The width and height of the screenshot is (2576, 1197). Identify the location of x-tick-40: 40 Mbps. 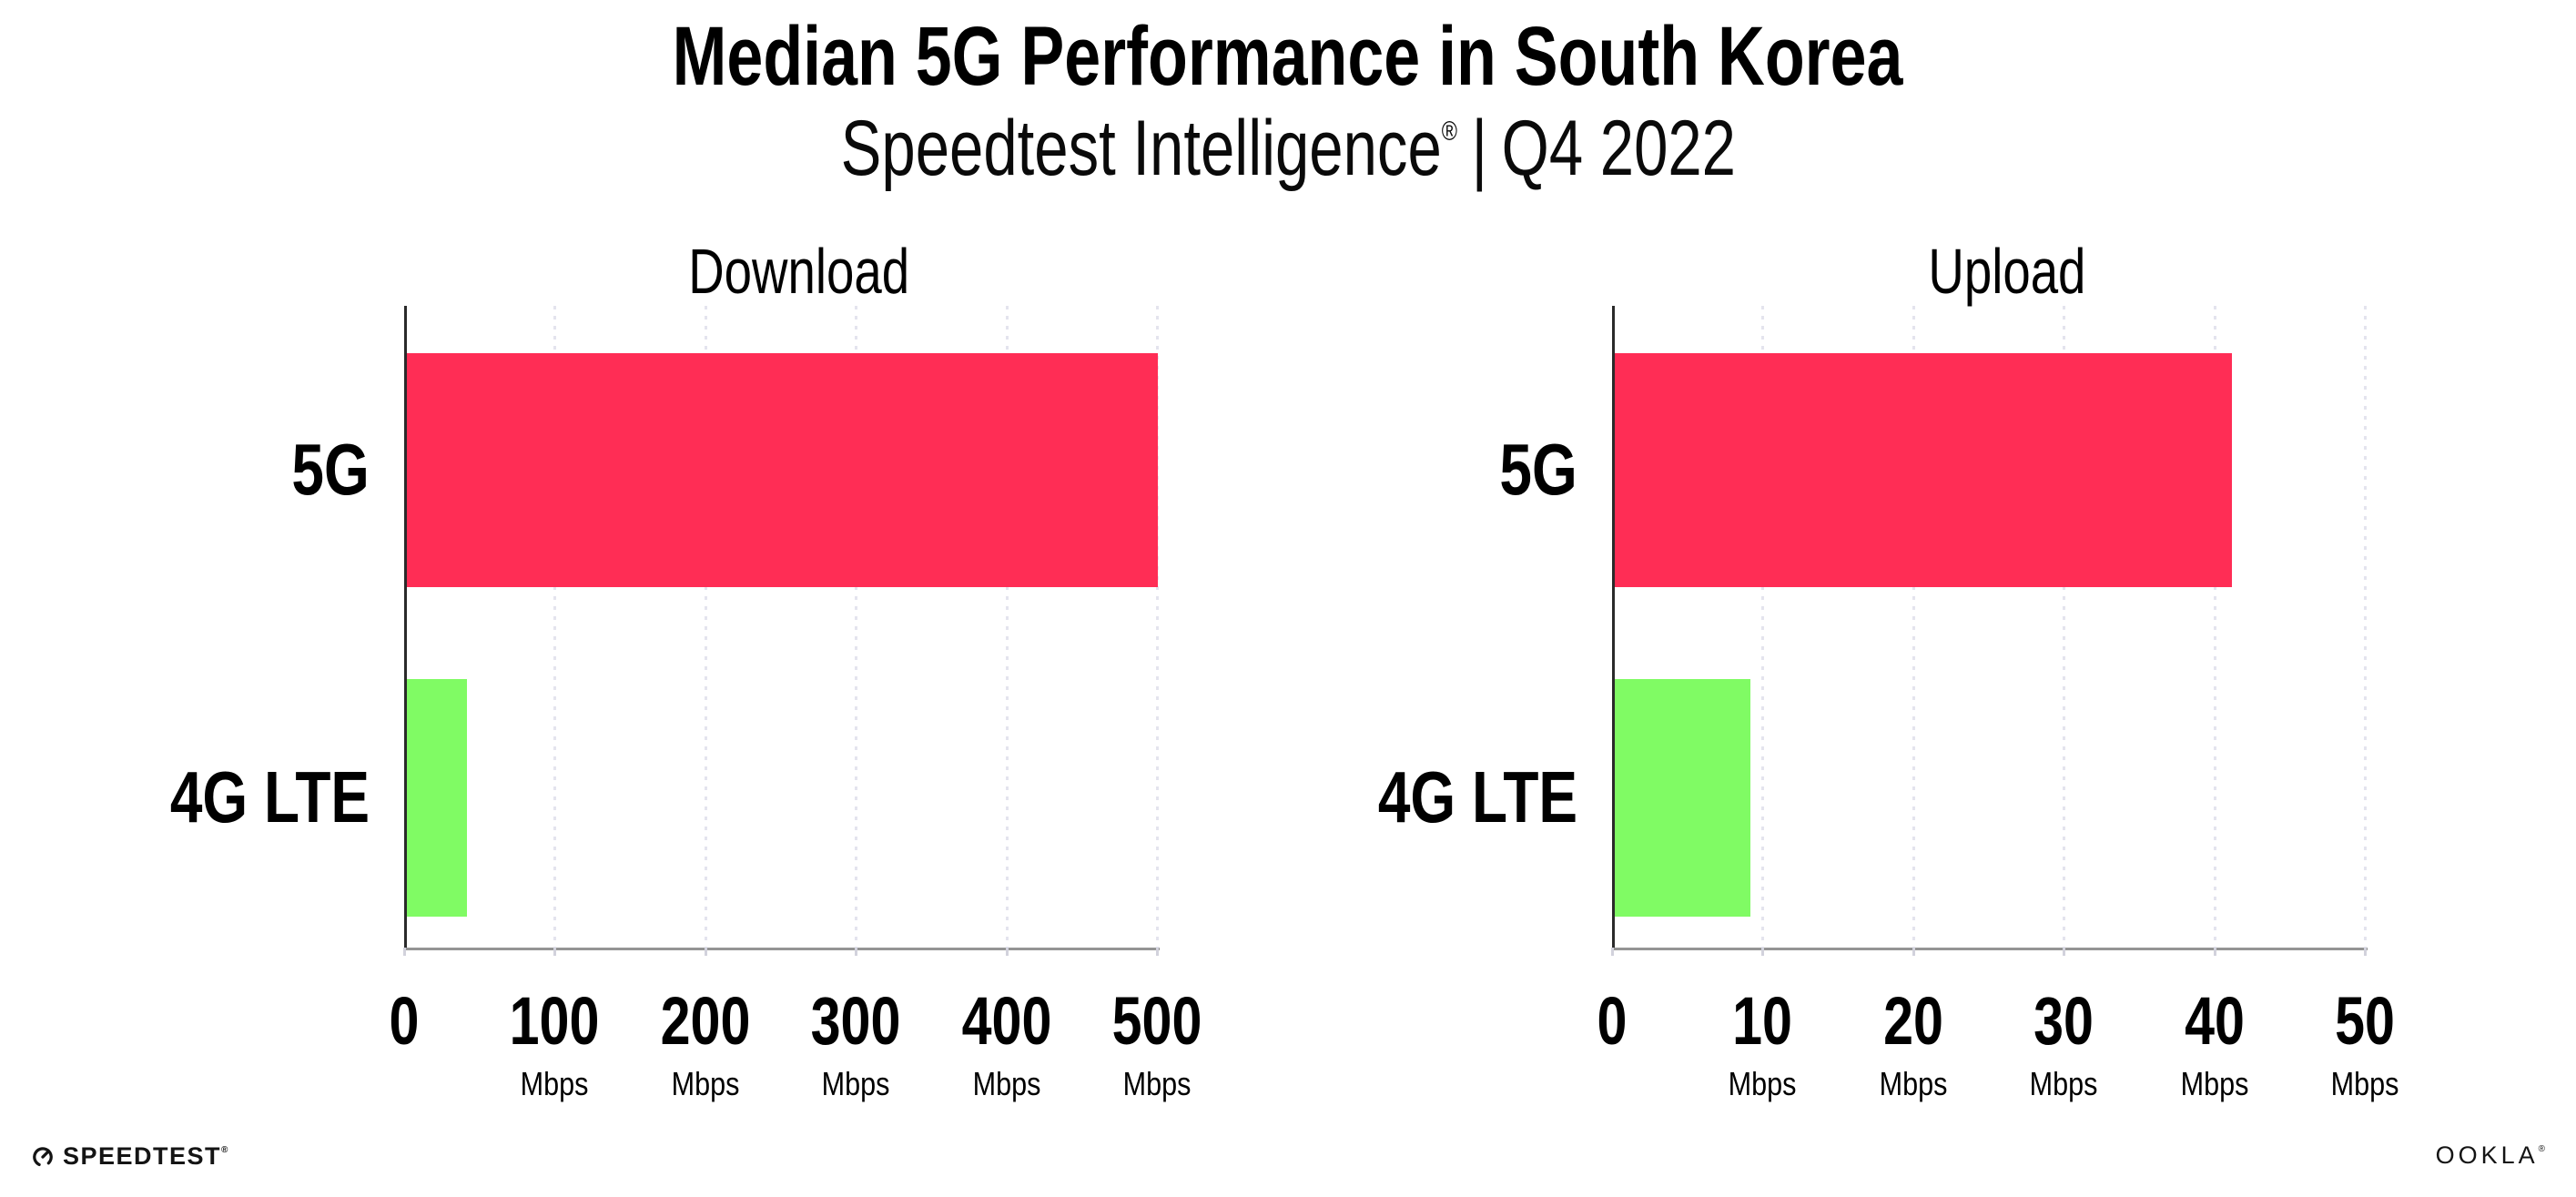
(2215, 1044).